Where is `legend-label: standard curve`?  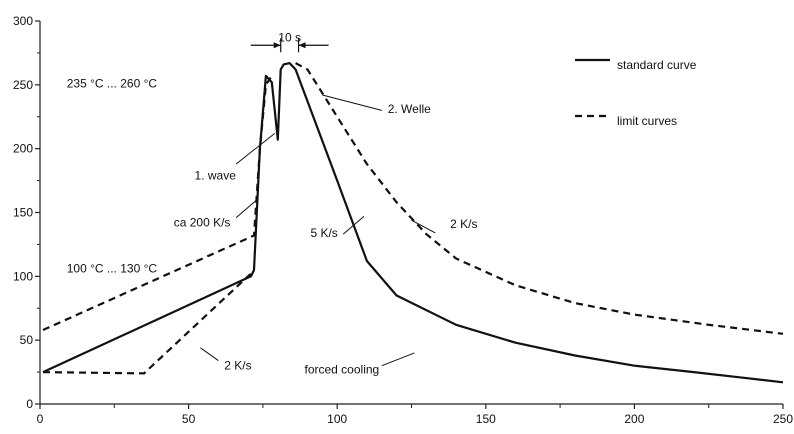
legend-label: standard curve is located at coordinates (657, 65).